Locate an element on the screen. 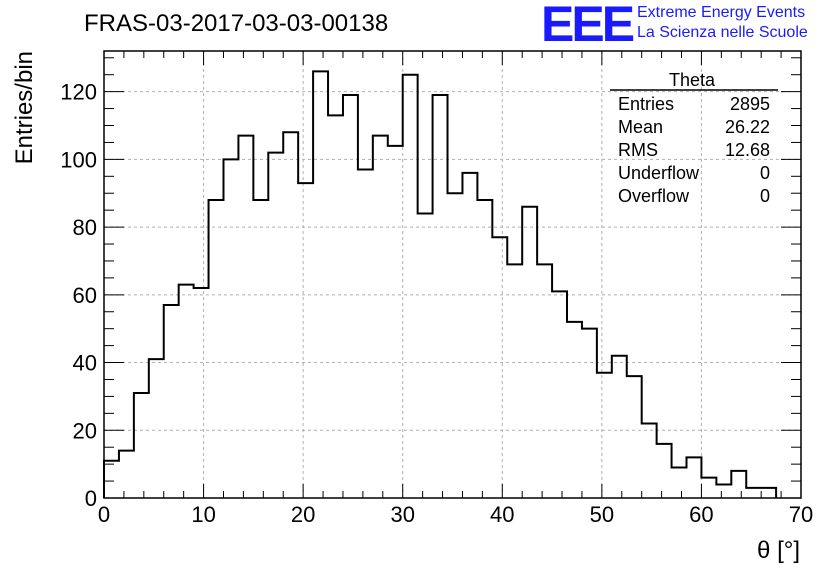 The width and height of the screenshot is (836, 572). y-tick-label: 40 is located at coordinates (85, 363).